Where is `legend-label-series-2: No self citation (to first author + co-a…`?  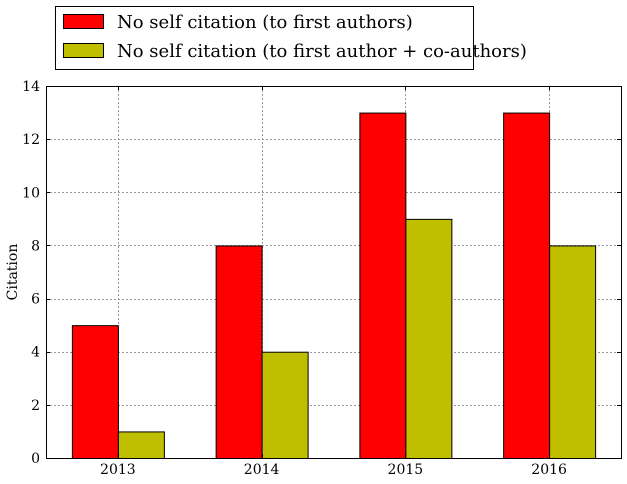
legend-label-series-2: No self citation (to first author + co-a… is located at coordinates (322, 51).